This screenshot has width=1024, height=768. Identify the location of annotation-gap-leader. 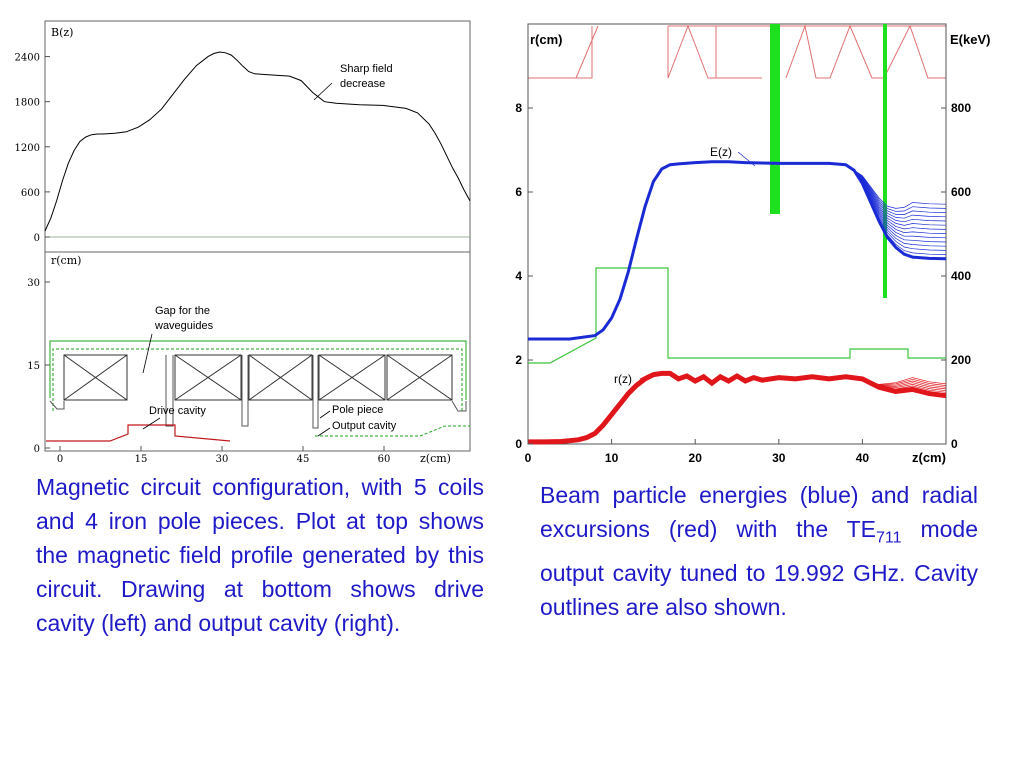
(147, 353).